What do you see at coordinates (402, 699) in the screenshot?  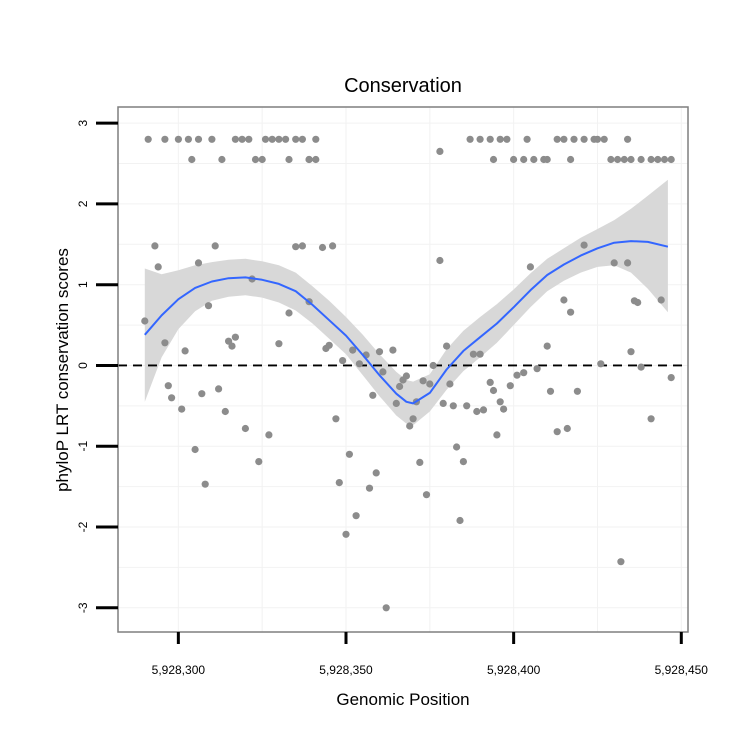 I see `x-axis-title: Genomic Position` at bounding box center [402, 699].